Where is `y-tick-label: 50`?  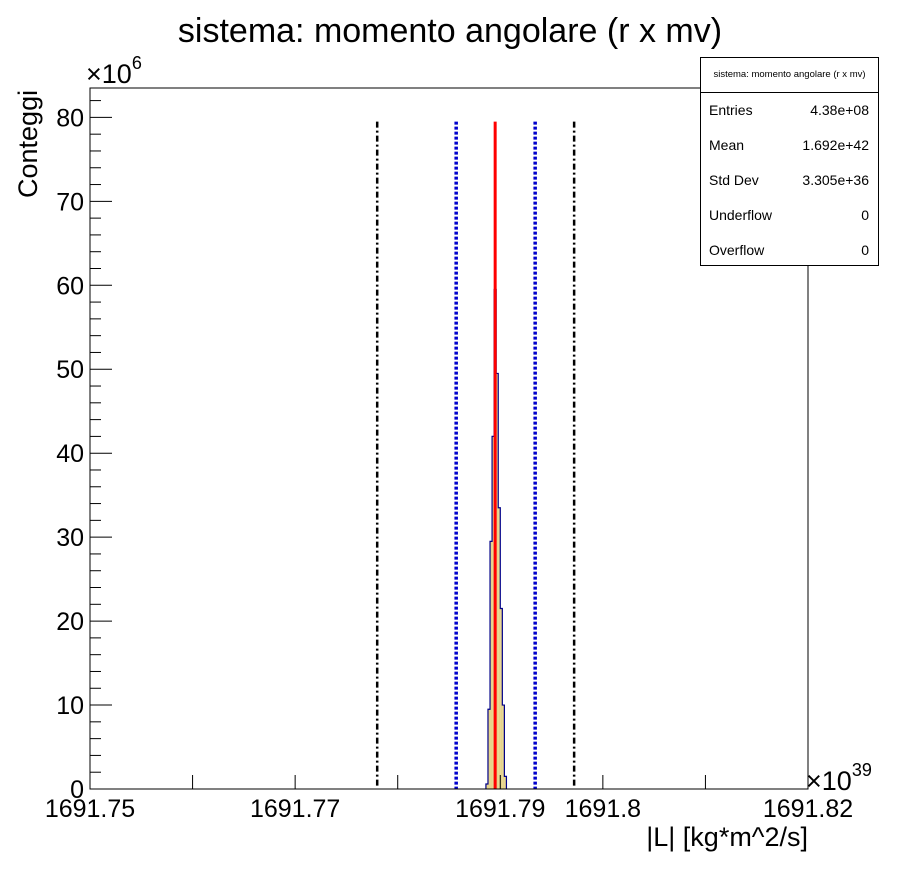
y-tick-label: 50 is located at coordinates (70, 370).